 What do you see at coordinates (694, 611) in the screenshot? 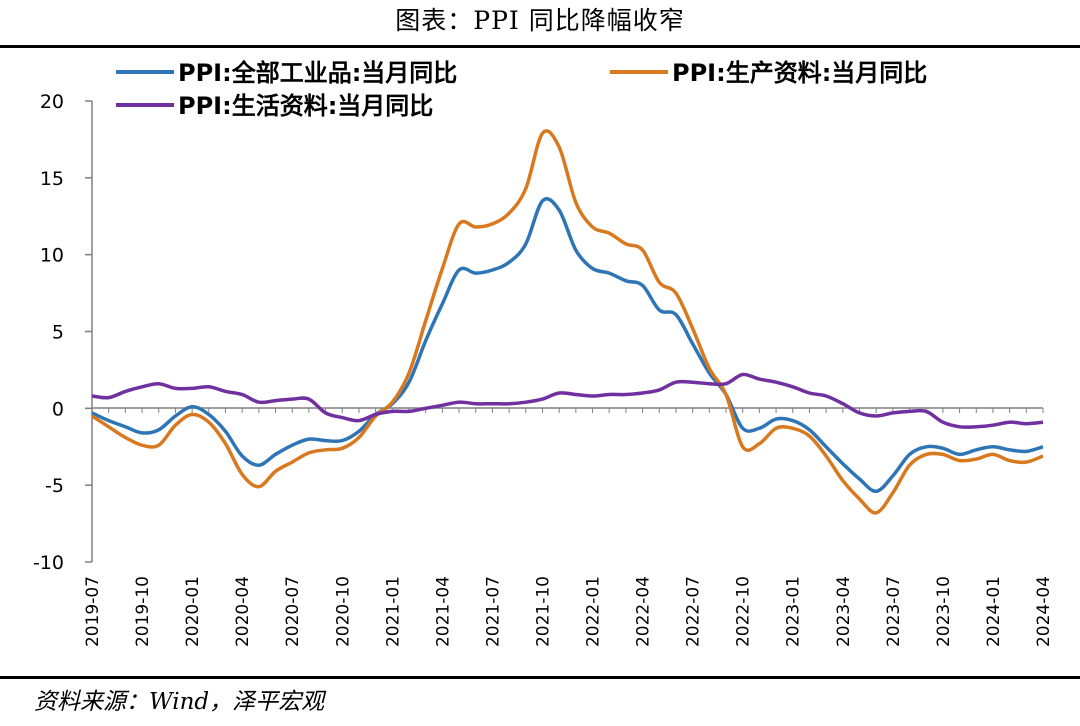
I see `x-tick-label: 2022-07` at bounding box center [694, 611].